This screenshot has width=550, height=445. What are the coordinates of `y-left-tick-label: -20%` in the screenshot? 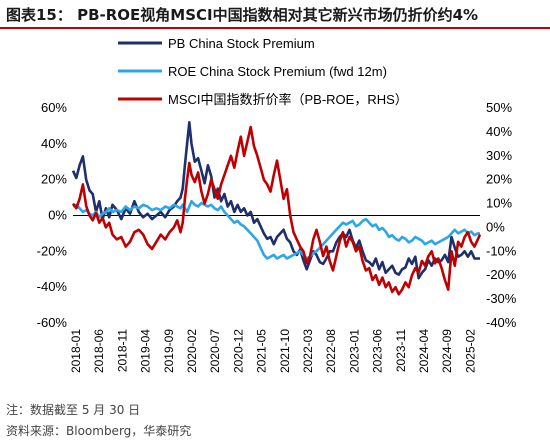 It's located at (52, 250).